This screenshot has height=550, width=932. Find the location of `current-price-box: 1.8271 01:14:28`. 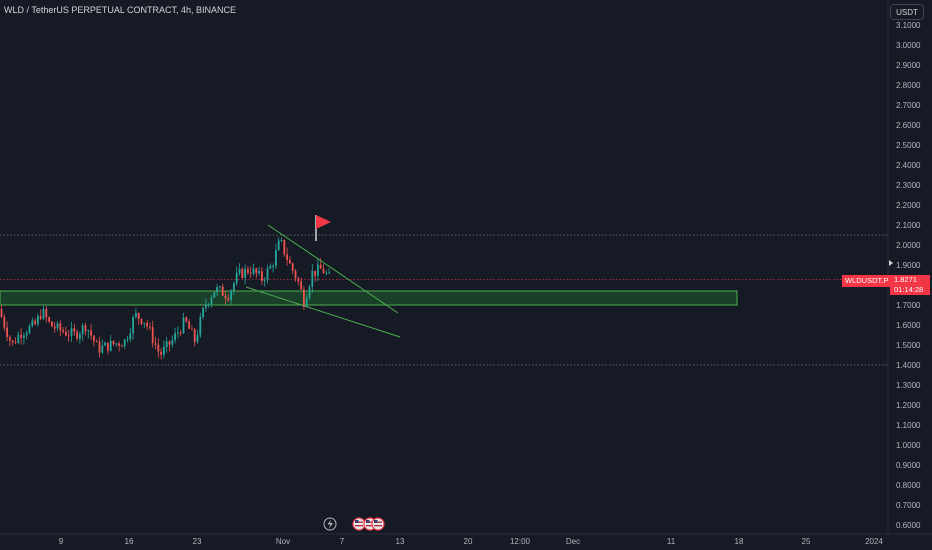

current-price-box: 1.8271 01:14:28 is located at coordinates (910, 285).